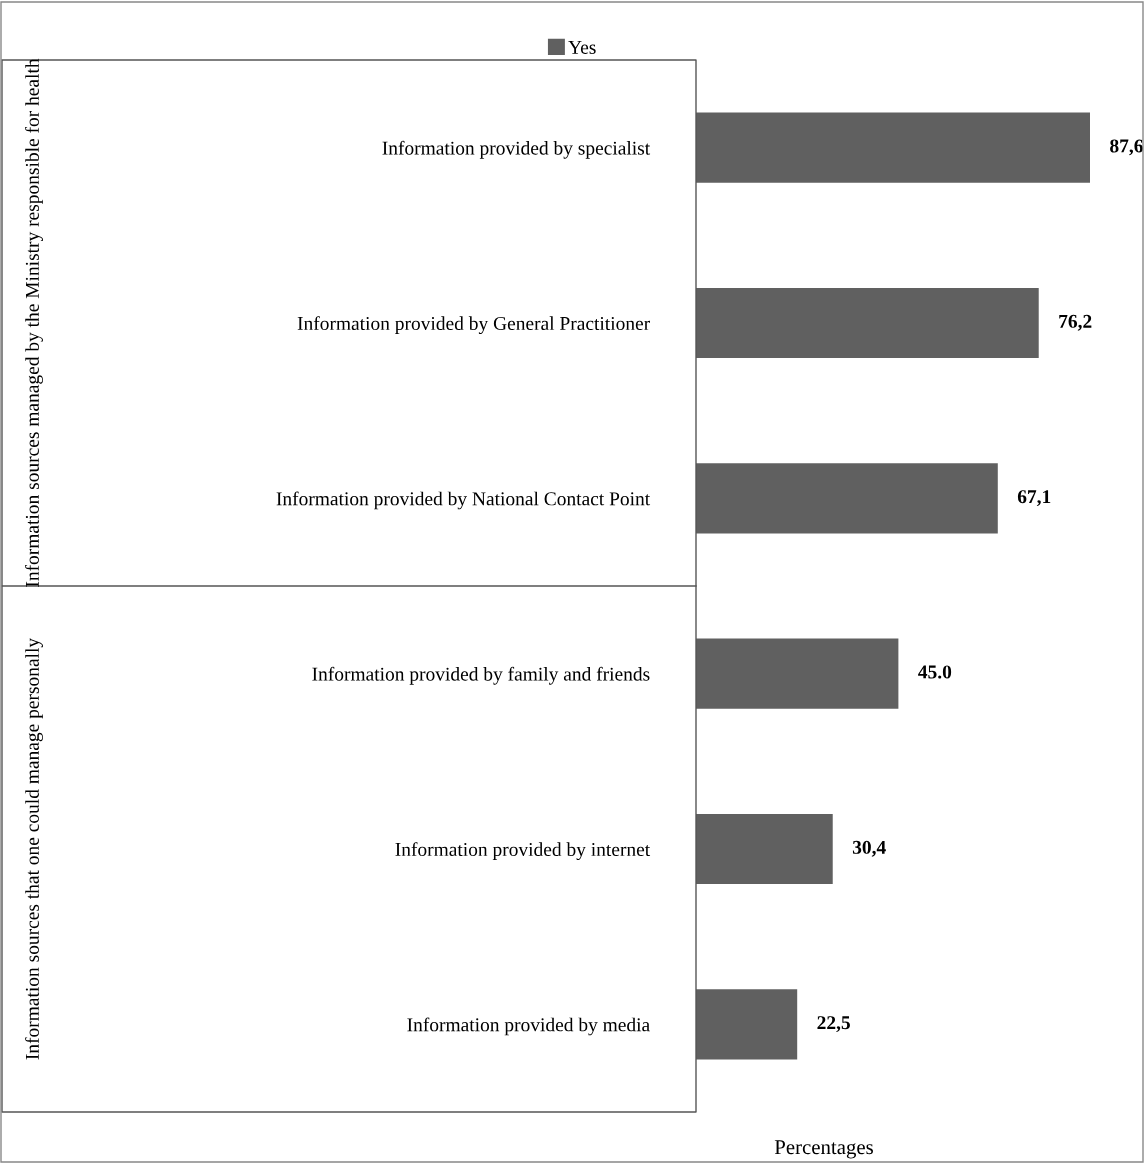 This screenshot has height=1163, width=1145. I want to click on data-label: 22,5, so click(833, 1024).